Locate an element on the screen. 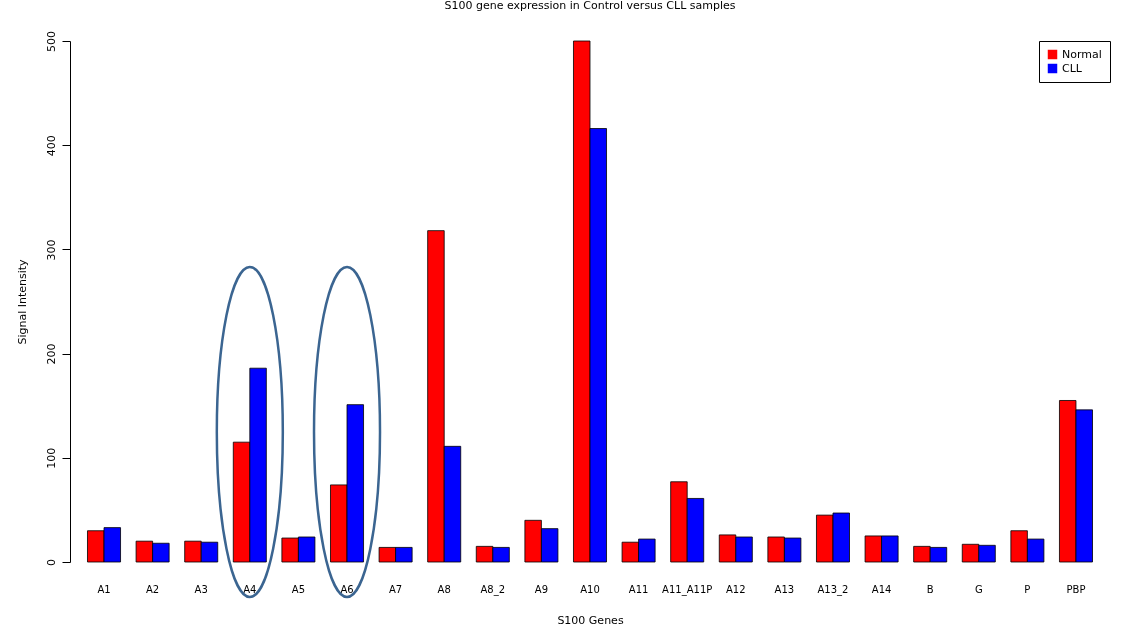 This screenshot has width=1126, height=637. x-tick-label: A12 is located at coordinates (736, 589).